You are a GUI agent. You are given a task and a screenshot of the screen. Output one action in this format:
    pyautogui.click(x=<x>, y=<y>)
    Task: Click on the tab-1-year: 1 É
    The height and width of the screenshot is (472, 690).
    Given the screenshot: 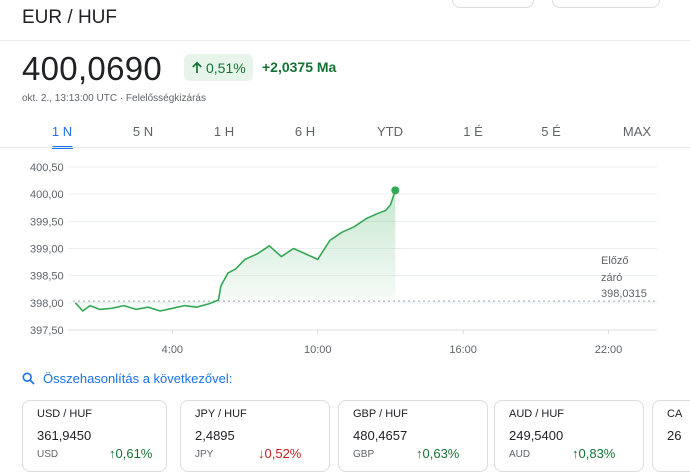 What is the action you would take?
    pyautogui.click(x=473, y=131)
    